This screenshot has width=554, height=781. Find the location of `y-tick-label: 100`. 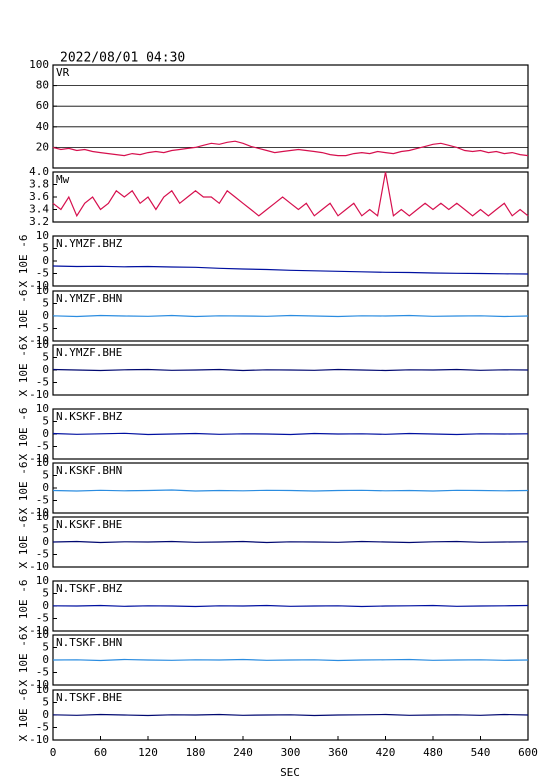

y-tick-label: 100 is located at coordinates (39, 64).